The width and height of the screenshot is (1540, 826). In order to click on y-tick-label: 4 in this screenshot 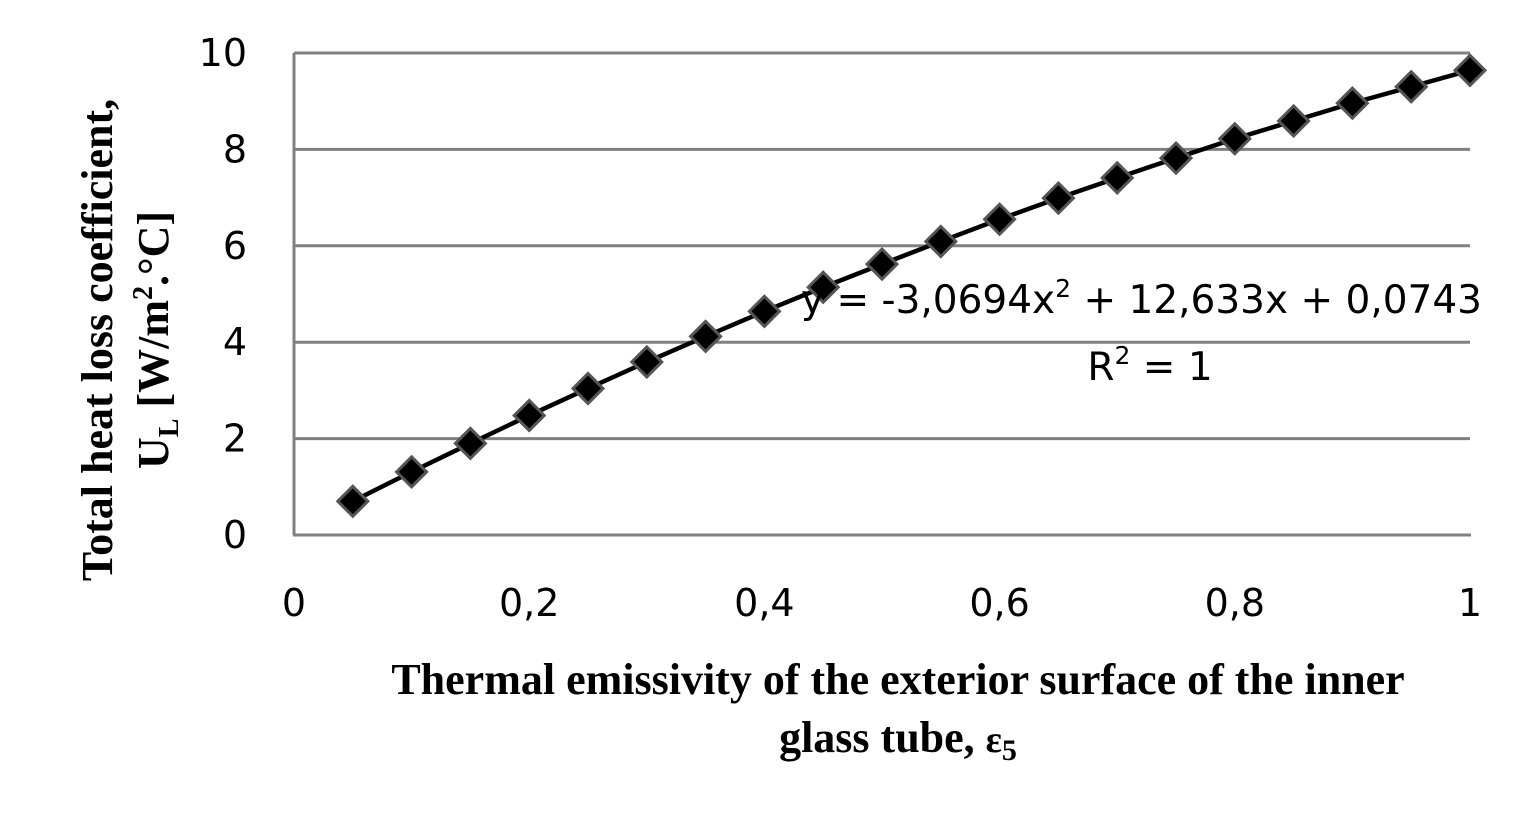, I will do `click(235, 342)`.